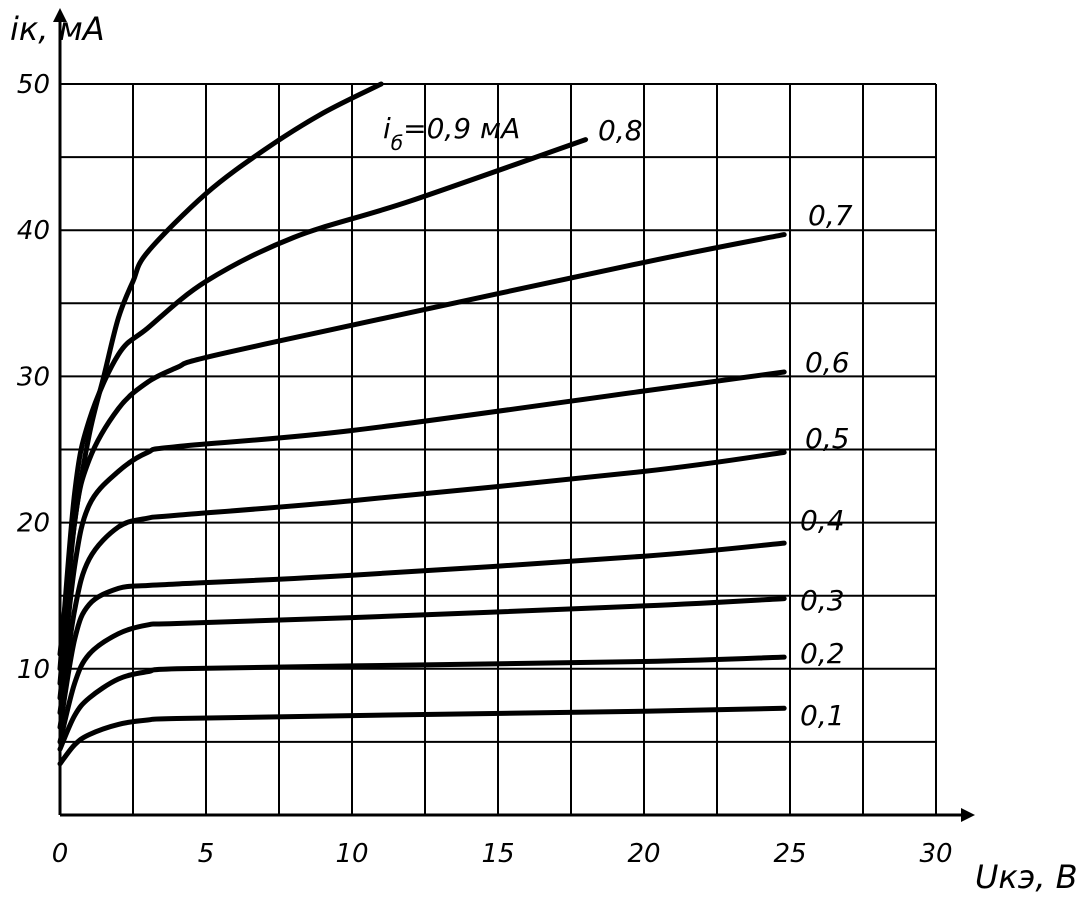 This screenshot has height=898, width=1083. What do you see at coordinates (33, 231) in the screenshot?
I see `y-tick-label: 40` at bounding box center [33, 231].